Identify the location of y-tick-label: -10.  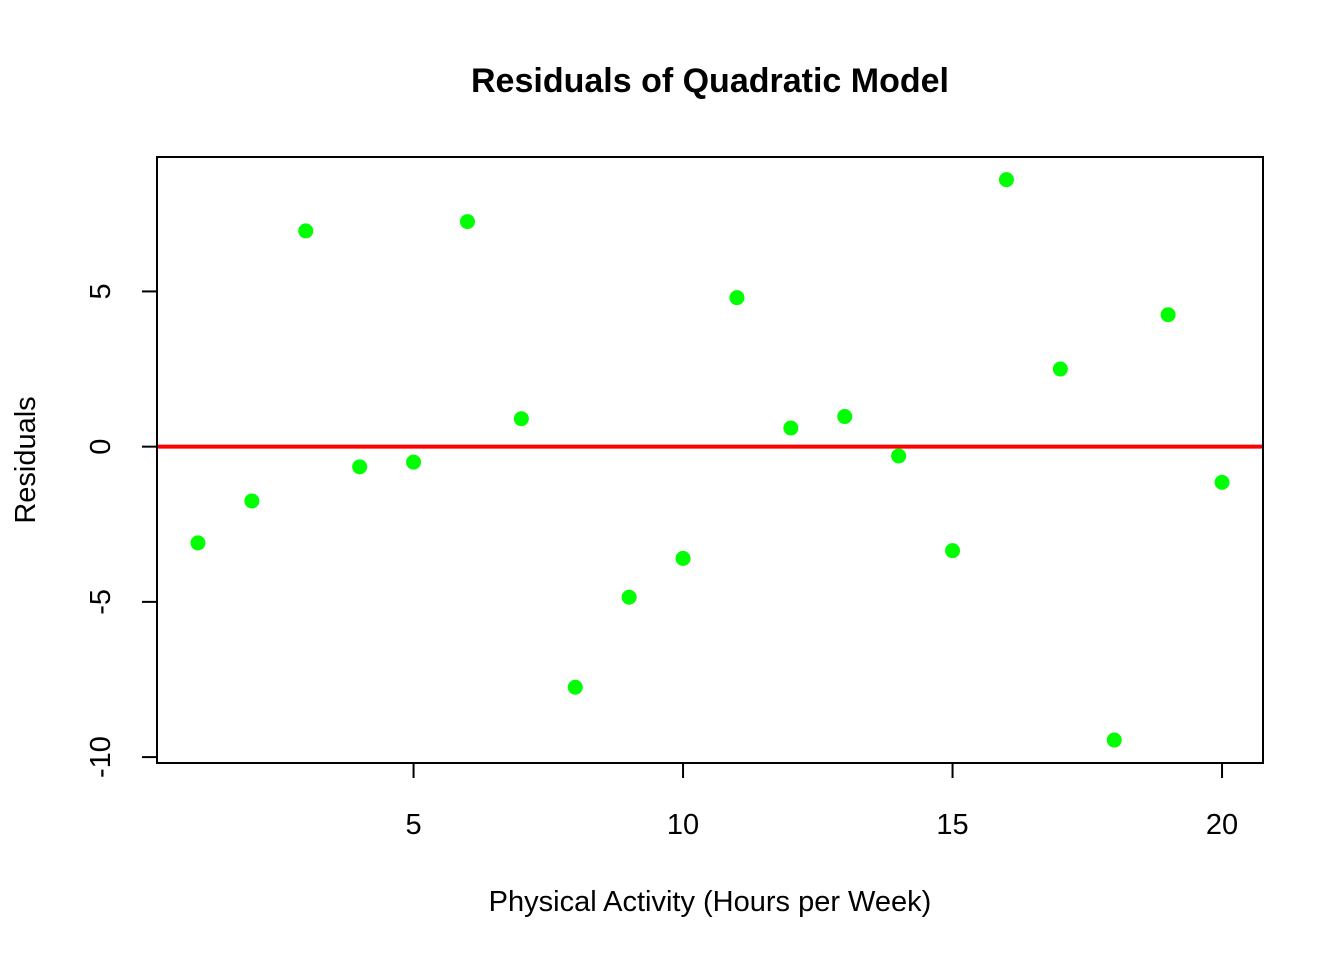
(101, 757).